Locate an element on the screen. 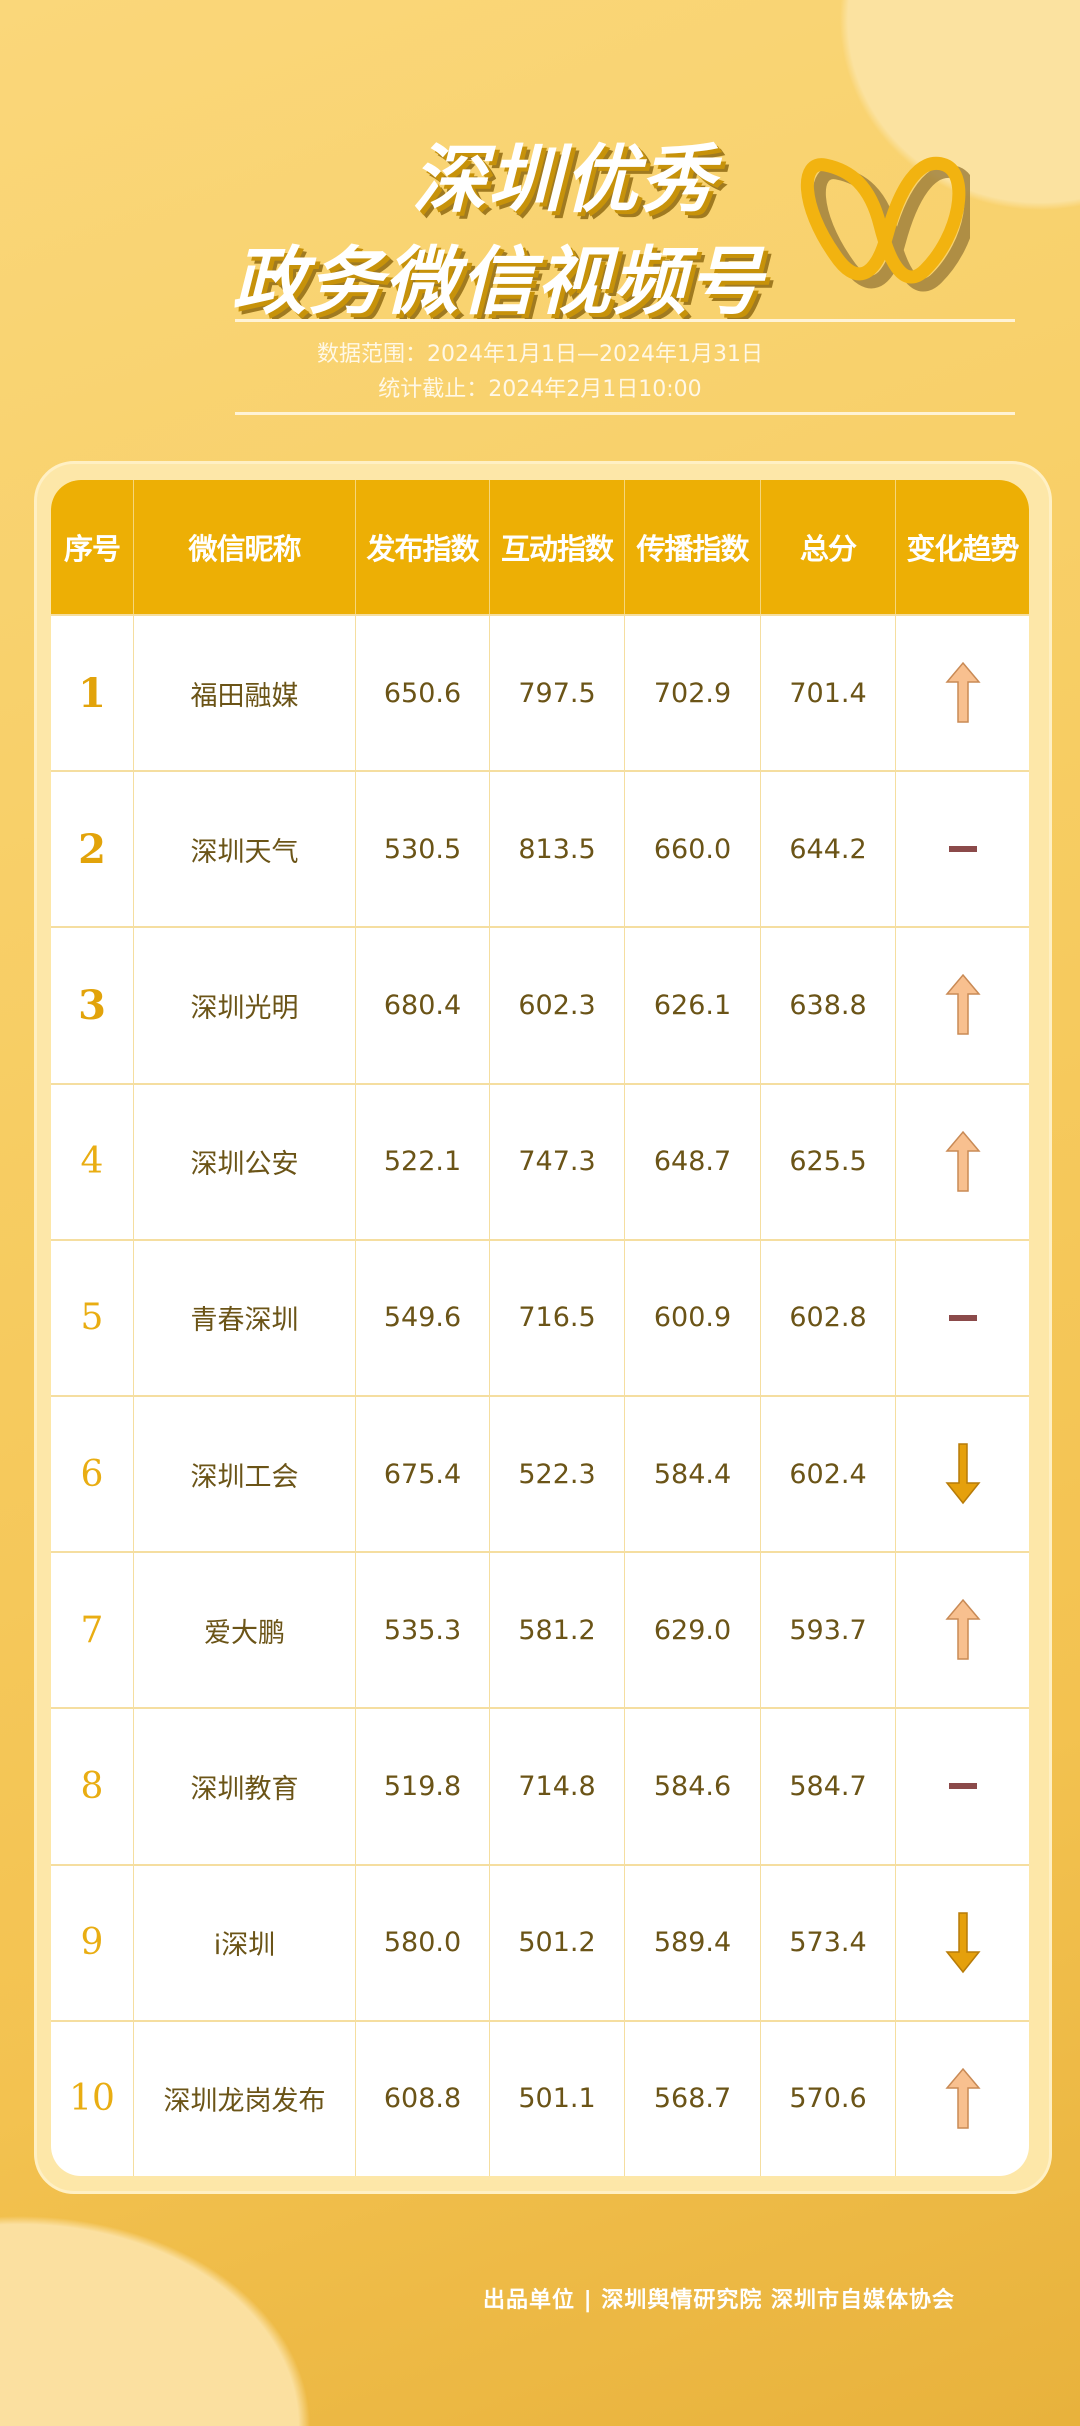  publish-cell: 675.4 is located at coordinates (423, 1474).